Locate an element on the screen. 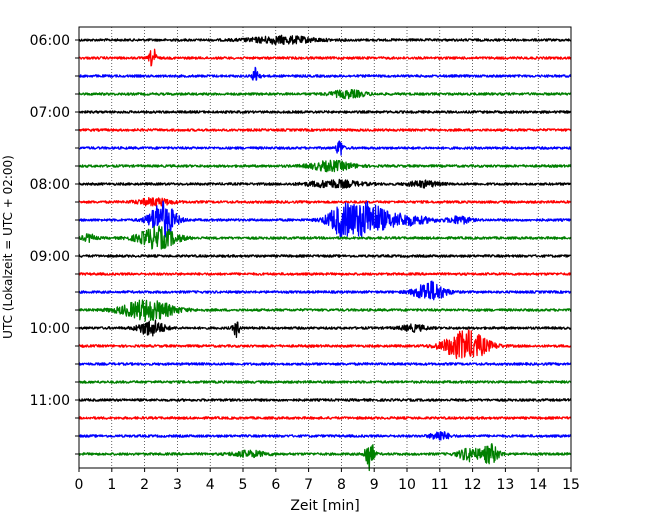  y-tick-label: 06:00 is located at coordinates (50, 41).